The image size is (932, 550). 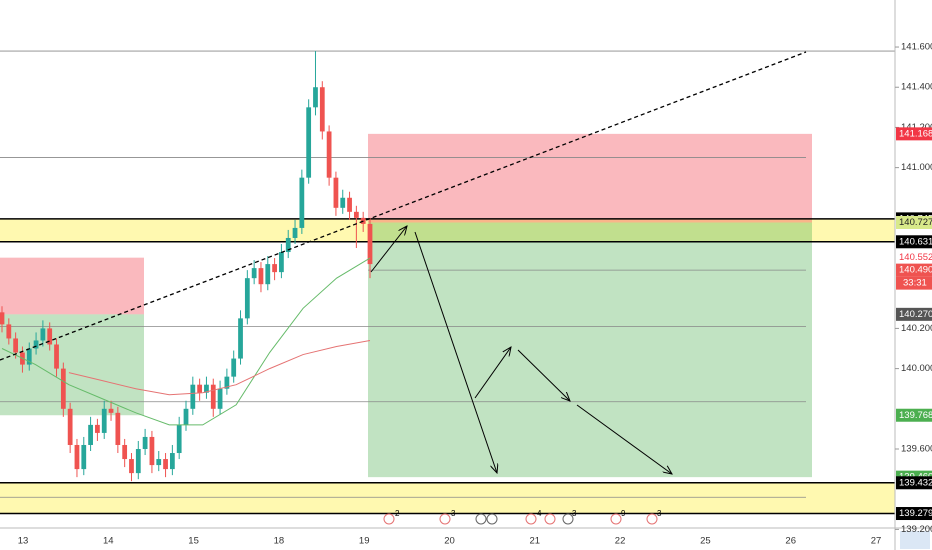 I want to click on x-tick-label: 15, so click(x=193, y=541).